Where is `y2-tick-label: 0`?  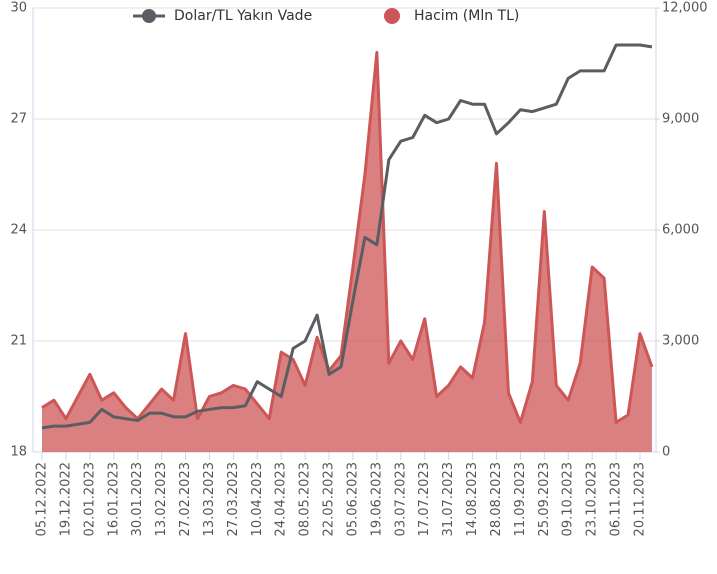 y2-tick-label: 0 is located at coordinates (666, 452).